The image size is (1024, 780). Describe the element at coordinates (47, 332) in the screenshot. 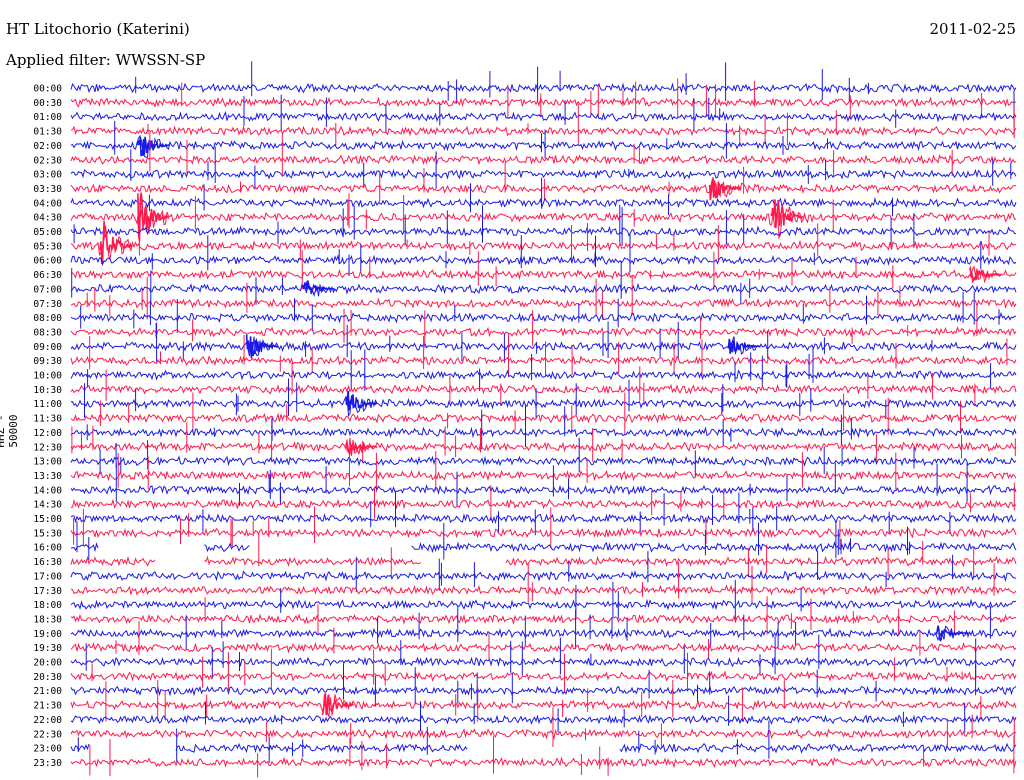

I see `row-time-label: 08:30` at that location.